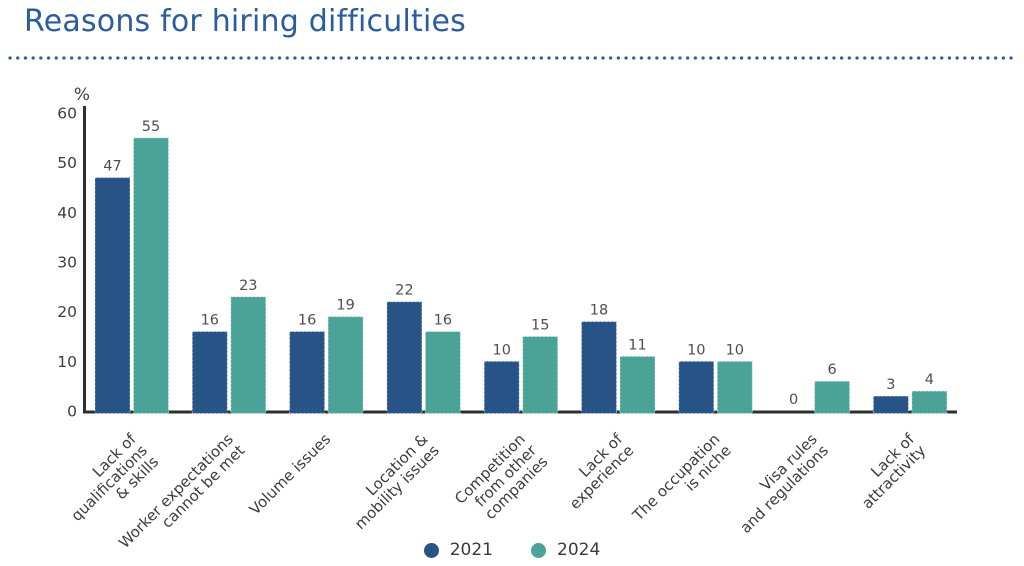 The height and width of the screenshot is (566, 1024). I want to click on bar-value-label-2024-2: 19, so click(345, 306).